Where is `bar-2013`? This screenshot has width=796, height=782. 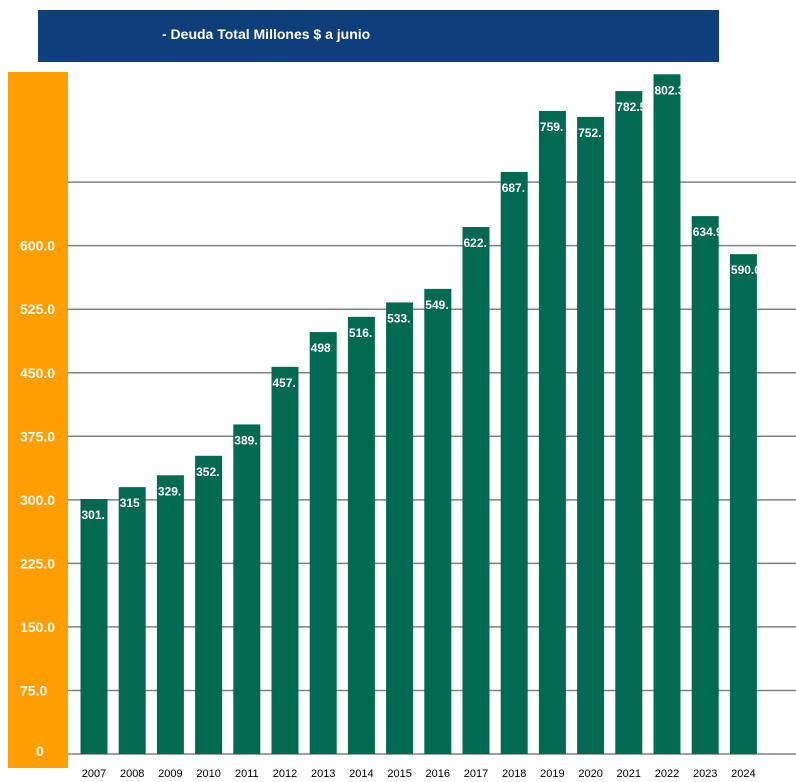 bar-2013 is located at coordinates (323, 543).